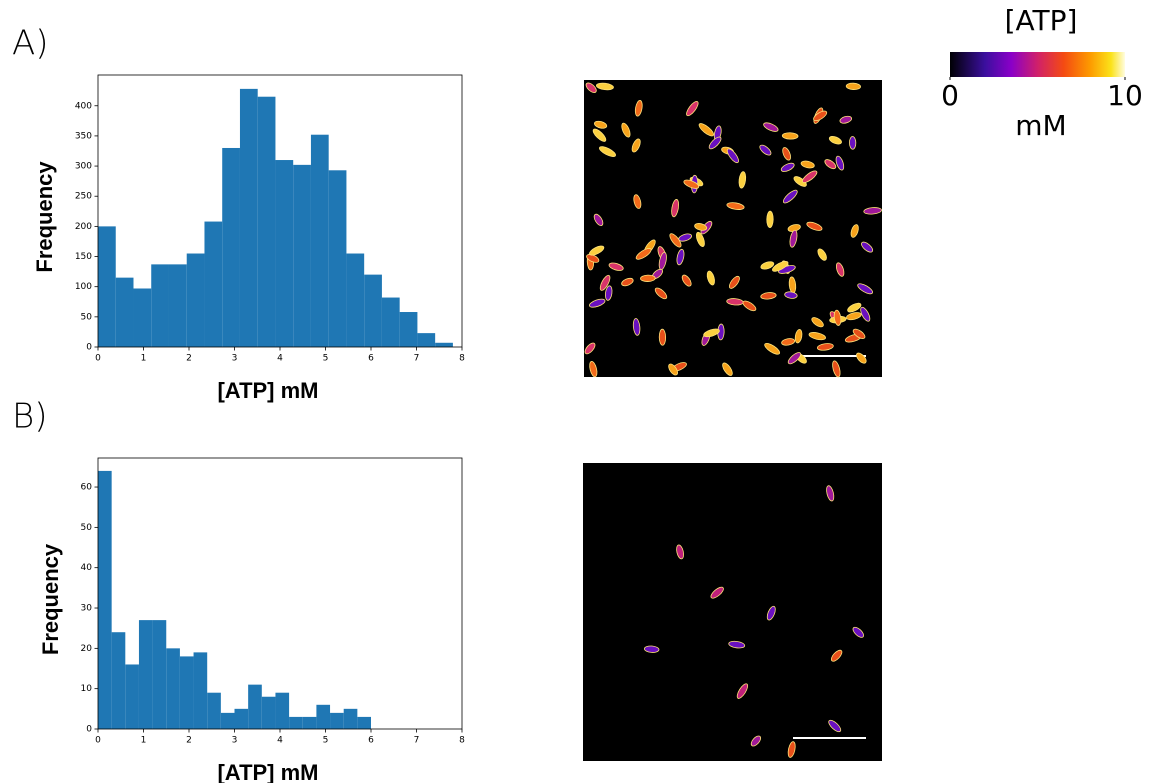 The image size is (1163, 783). Describe the element at coordinates (83, 287) in the screenshot. I see `y-tick-label: 100` at that location.